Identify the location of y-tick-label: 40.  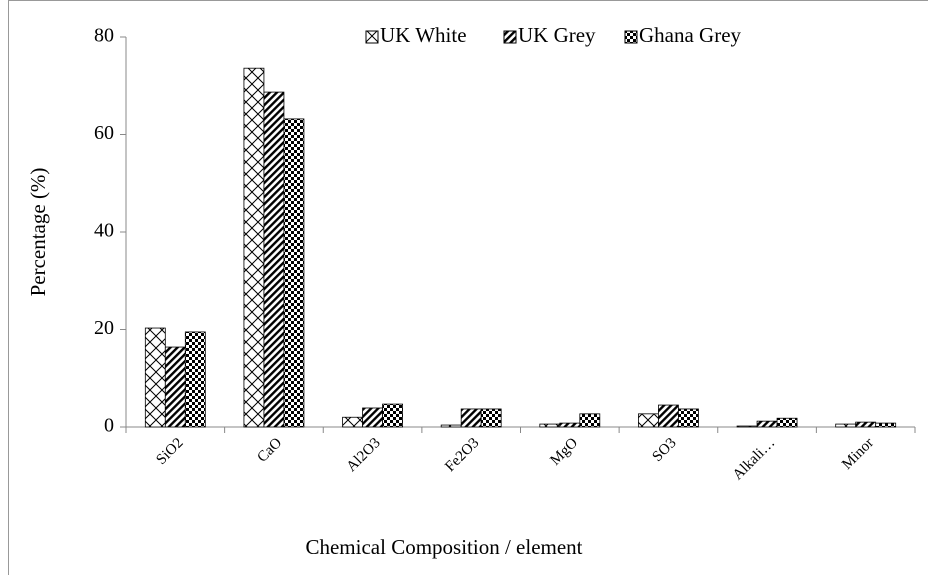
(104, 231).